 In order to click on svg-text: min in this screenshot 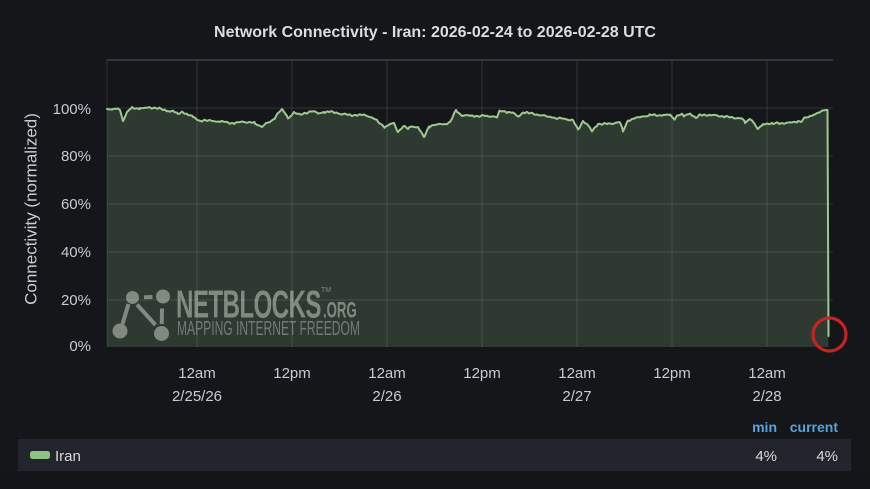, I will do `click(764, 427)`.